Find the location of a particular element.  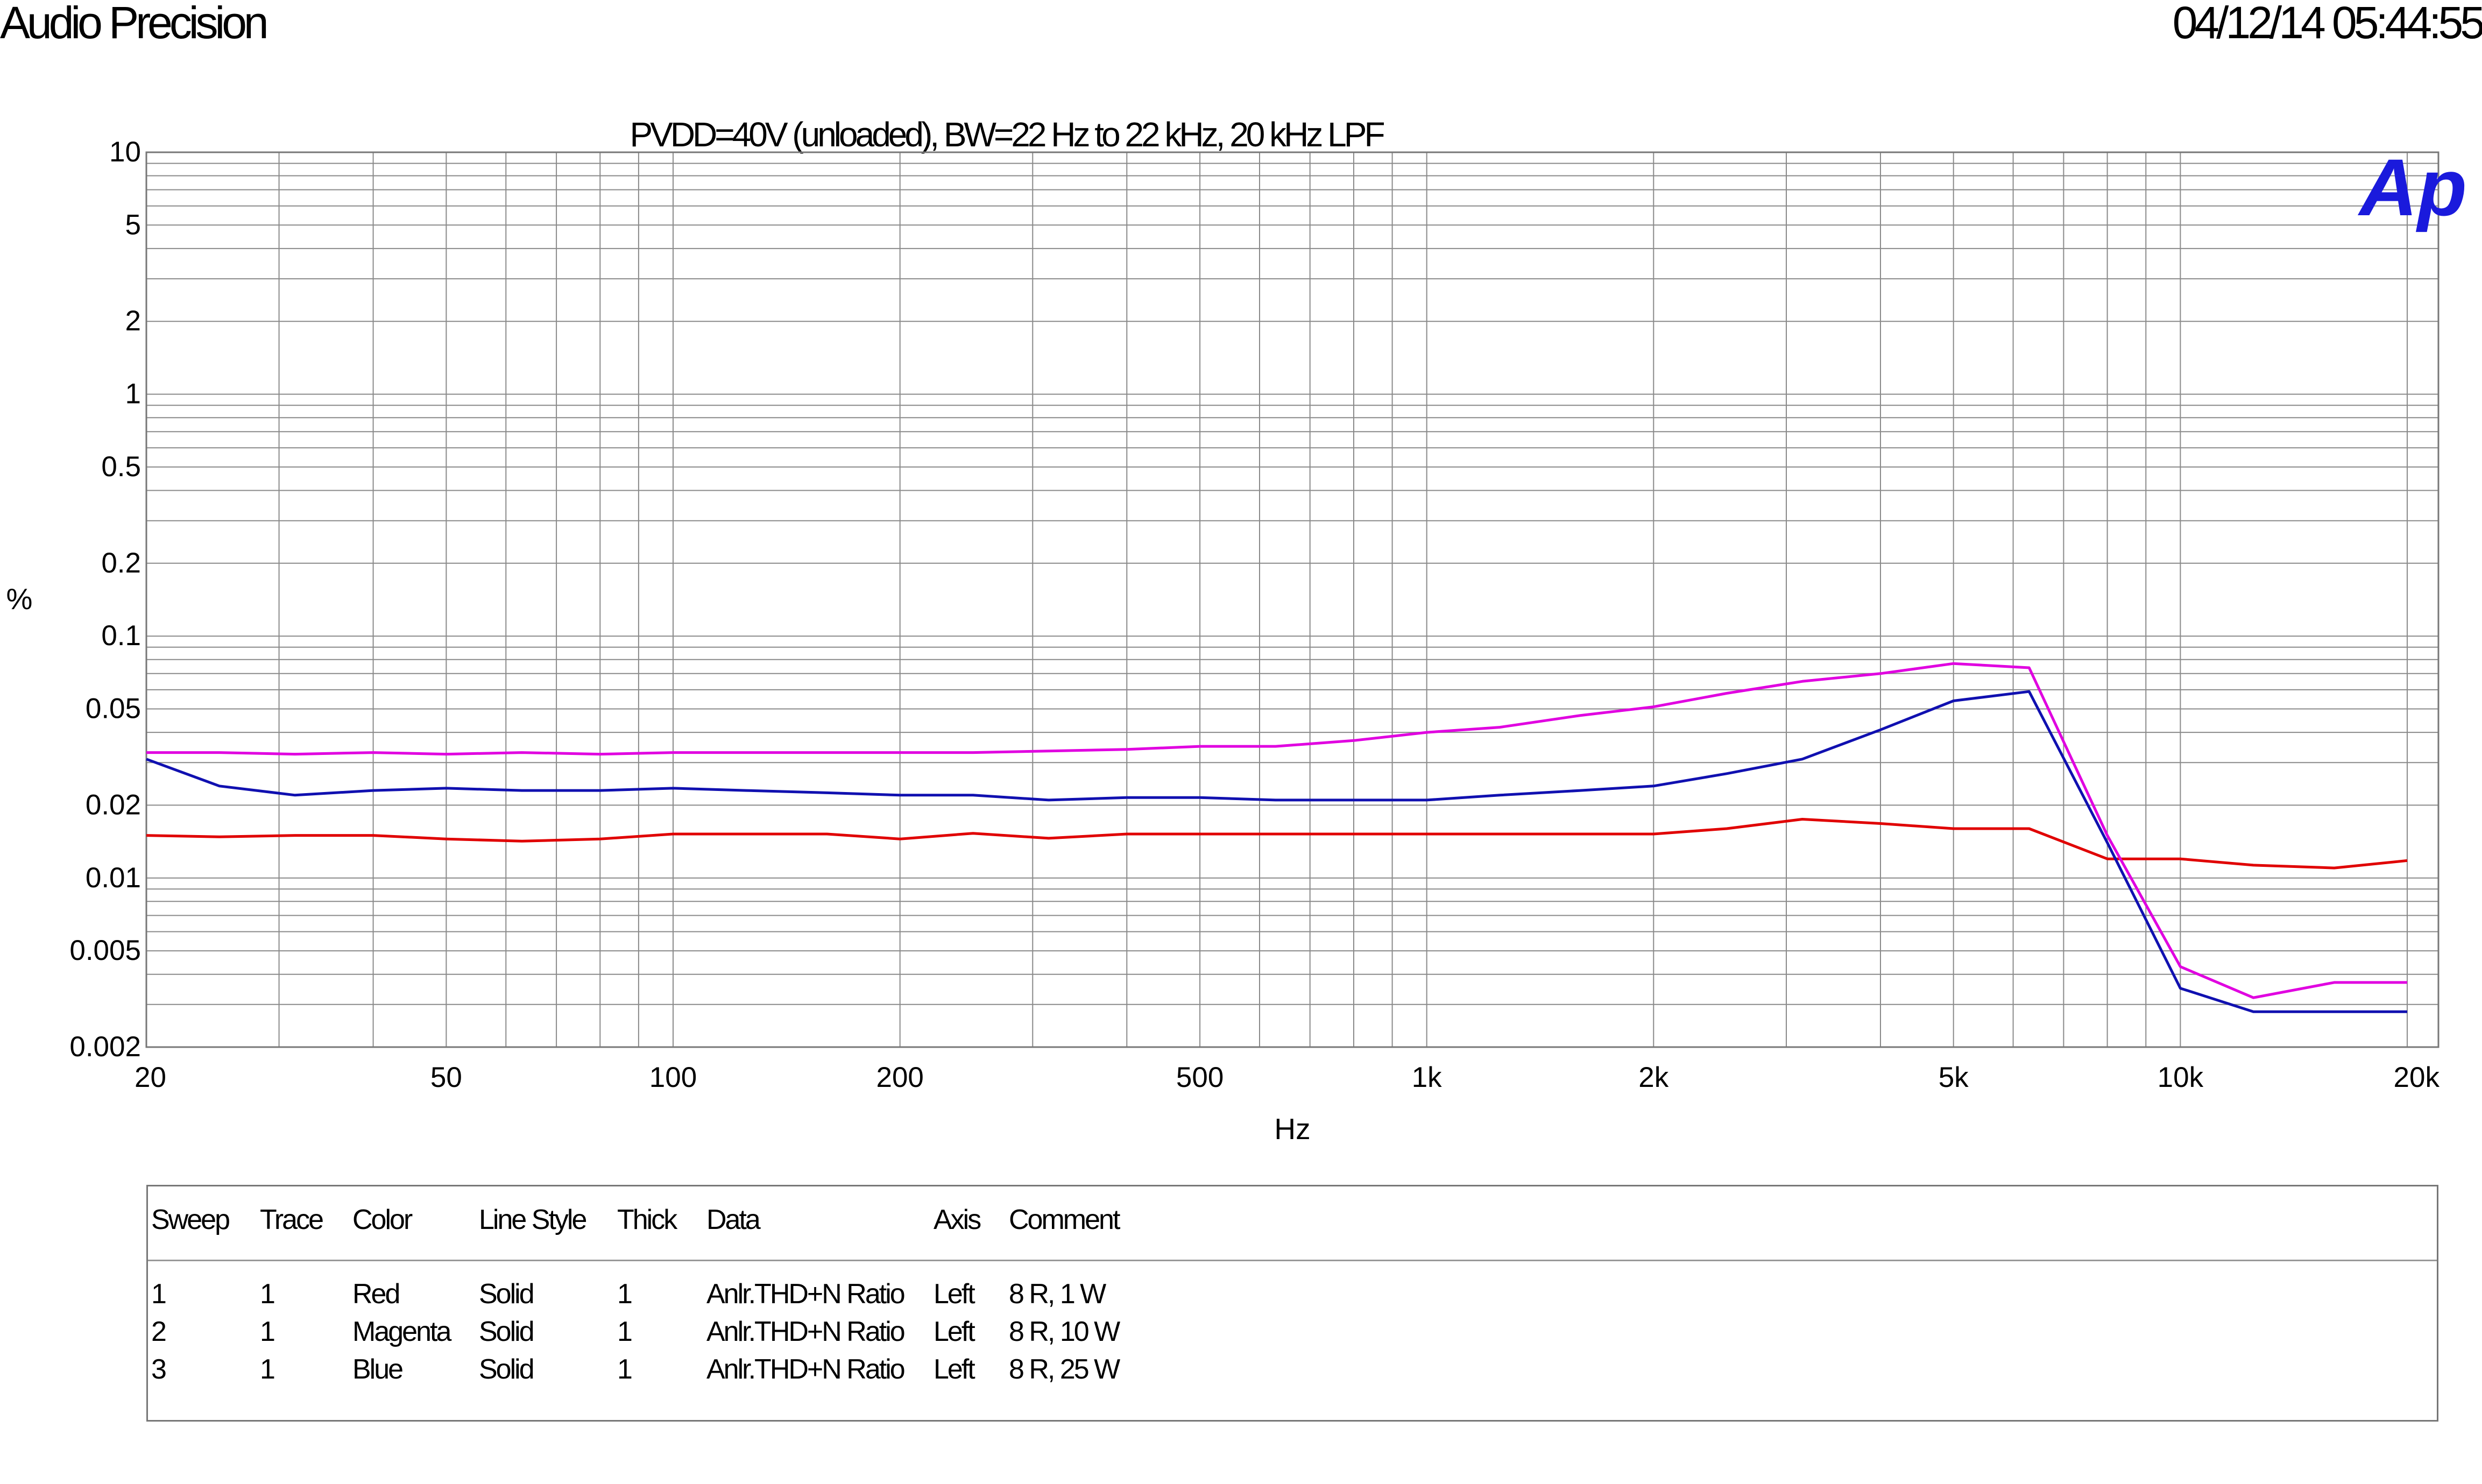

y-tick-label: 2 is located at coordinates (133, 321).